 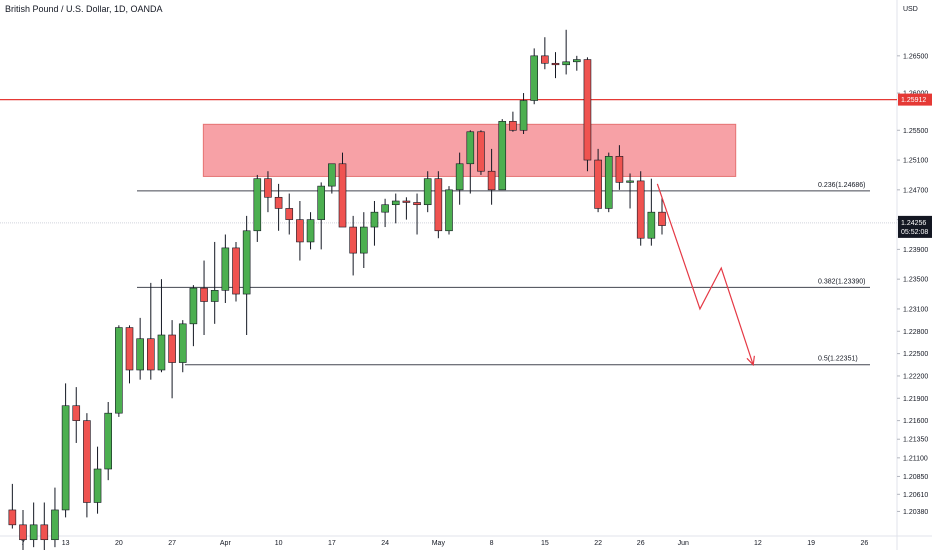 What do you see at coordinates (279, 543) in the screenshot?
I see `x-tick-label: 10` at bounding box center [279, 543].